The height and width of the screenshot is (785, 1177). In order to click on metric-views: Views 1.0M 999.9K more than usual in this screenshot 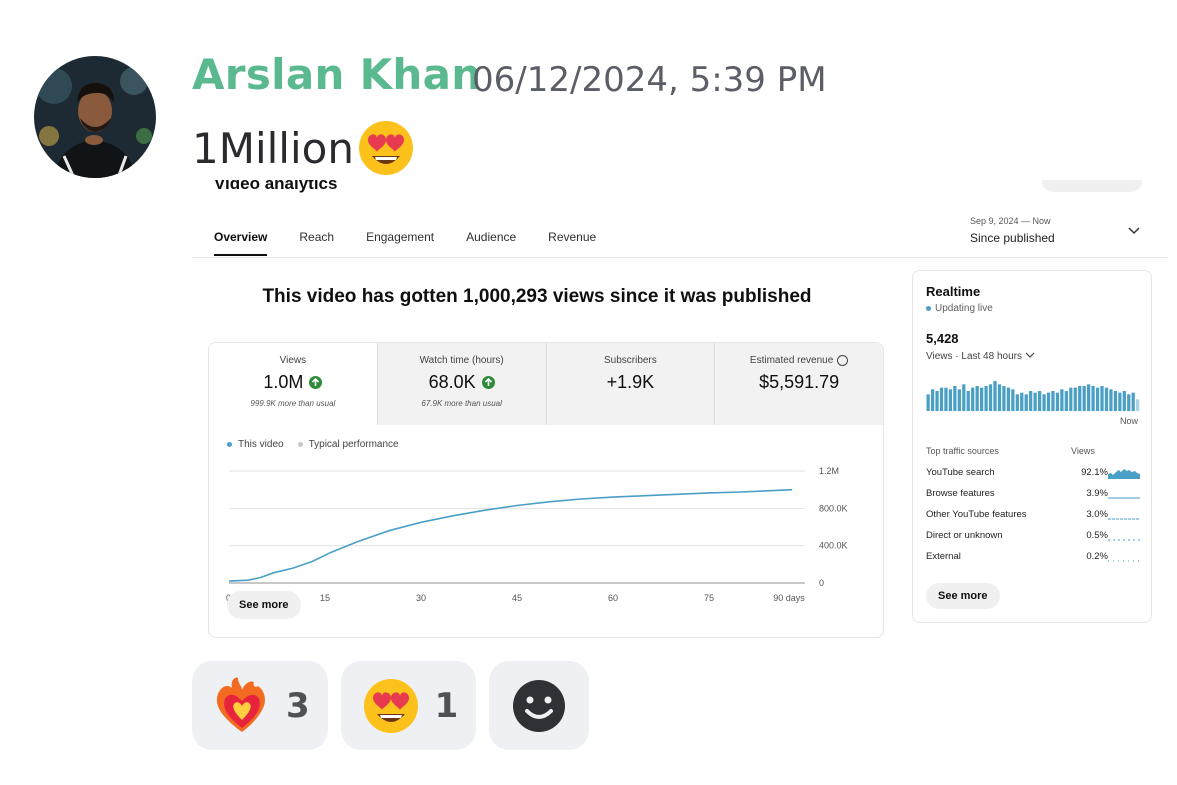, I will do `click(293, 384)`.